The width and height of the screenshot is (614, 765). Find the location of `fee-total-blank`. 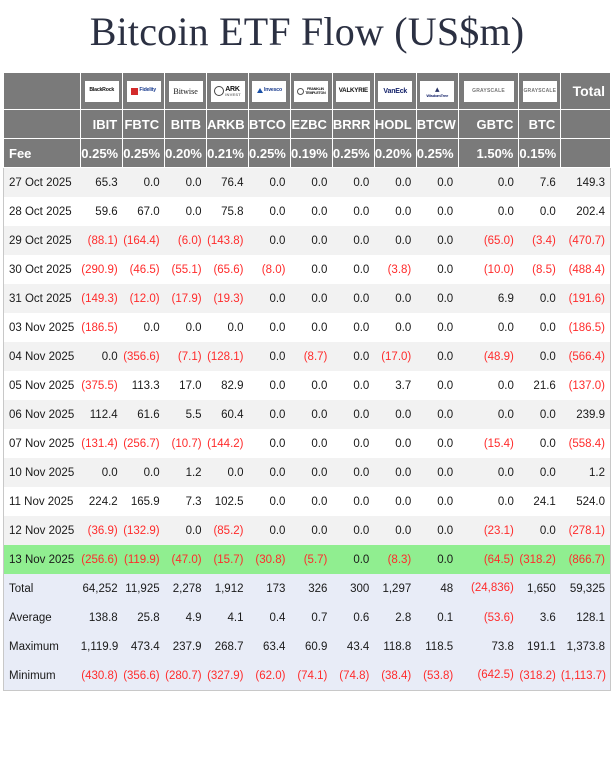

fee-total-blank is located at coordinates (585, 153).